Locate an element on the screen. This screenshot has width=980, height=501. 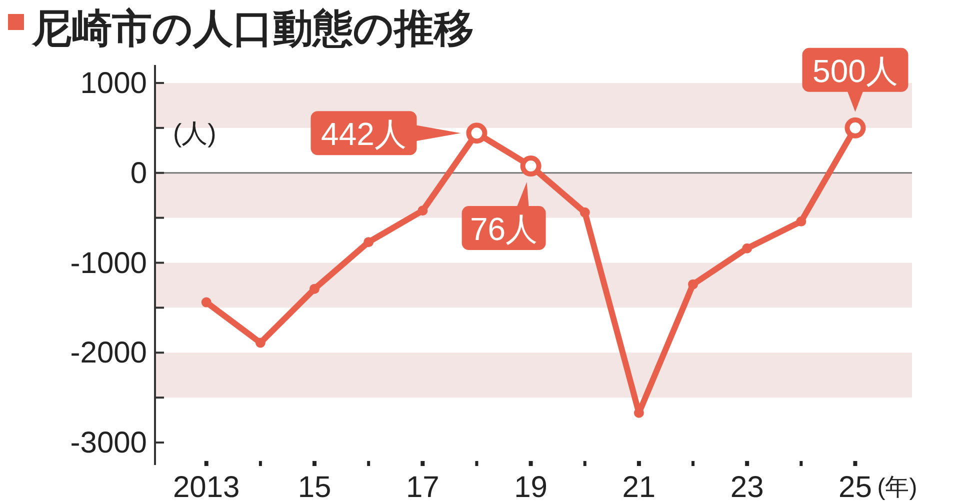
x-tick-label: 23 is located at coordinates (747, 486).